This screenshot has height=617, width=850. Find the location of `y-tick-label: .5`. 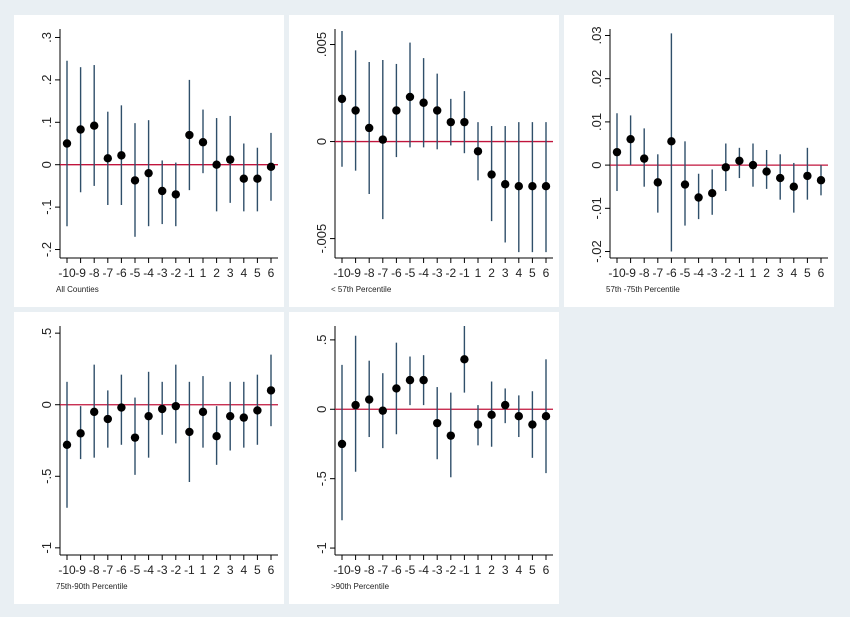

y-tick-label: .5 is located at coordinates (321, 339).